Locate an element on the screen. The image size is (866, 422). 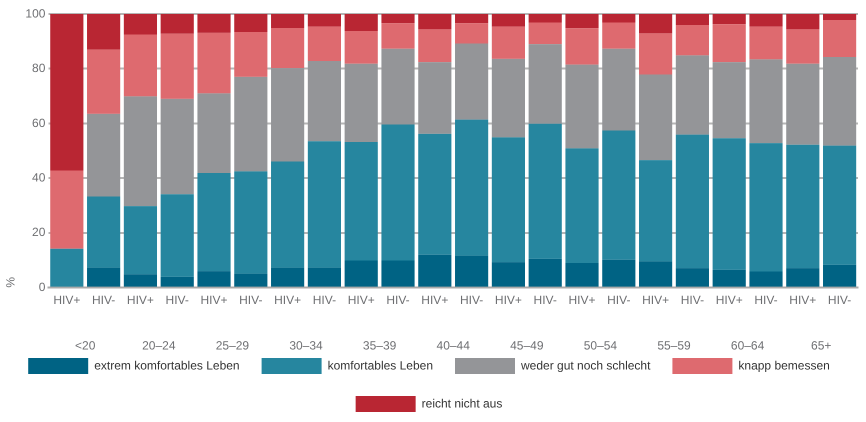
y-tick-label: 20 is located at coordinates (39, 232).